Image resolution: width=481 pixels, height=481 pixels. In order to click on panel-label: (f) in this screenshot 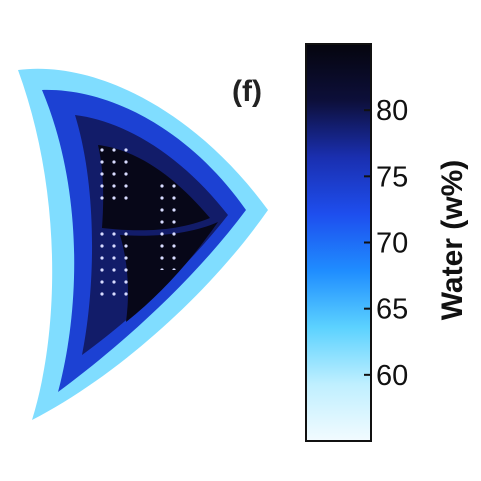, I will do `click(247, 91)`.